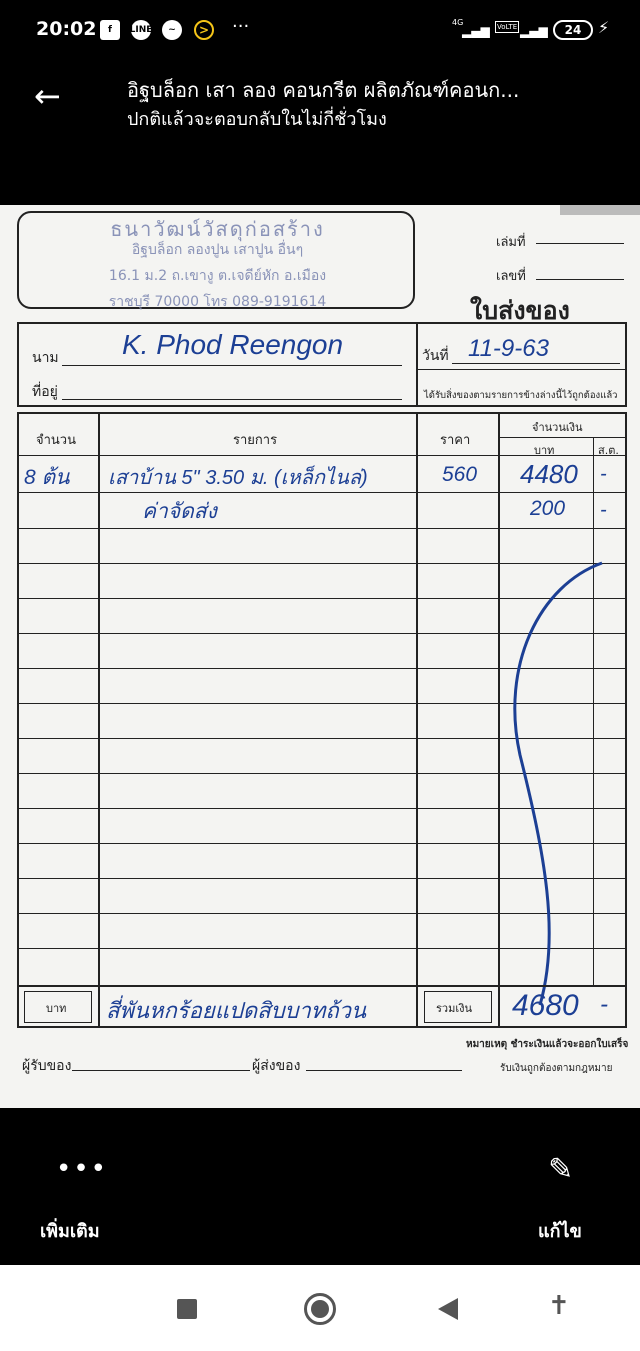  I want to click on home-icon, so click(320, 1309).